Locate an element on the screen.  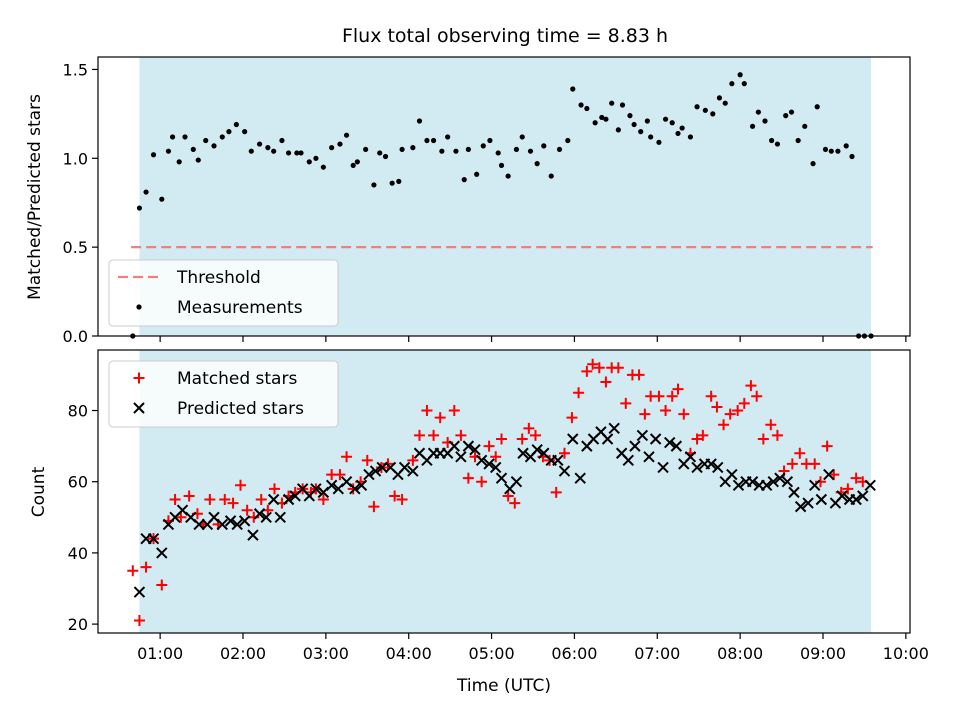
x-axis-label: Time (UTC) is located at coordinates (503, 686).